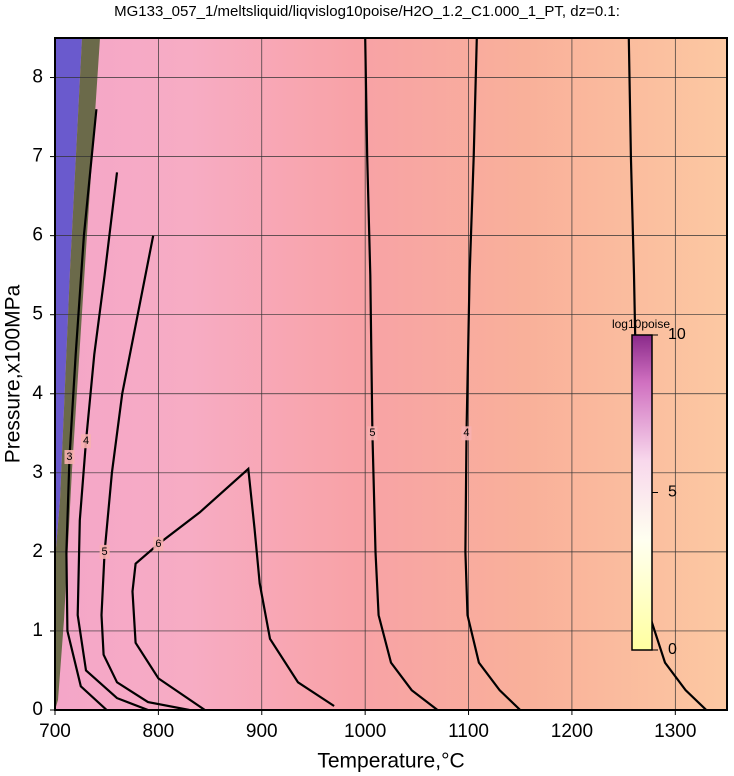  What do you see at coordinates (672, 492) in the screenshot?
I see `colorbar-tick-label: 5` at bounding box center [672, 492].